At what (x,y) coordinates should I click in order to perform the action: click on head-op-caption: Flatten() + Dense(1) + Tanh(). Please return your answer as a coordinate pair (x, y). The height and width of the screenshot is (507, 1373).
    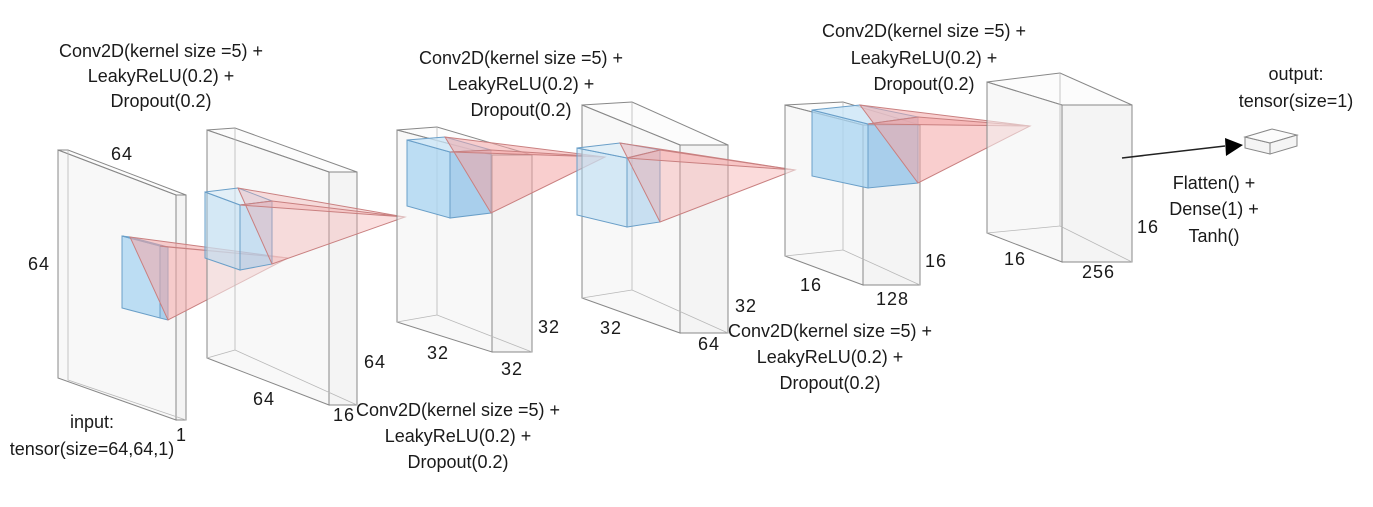
    Looking at the image, I should click on (1214, 209).